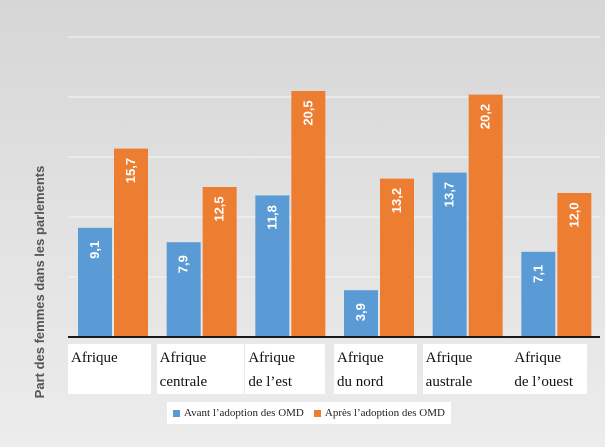 The image size is (605, 447). I want to click on legend-item-before: Avant l’adoption des OMD, so click(238, 413).